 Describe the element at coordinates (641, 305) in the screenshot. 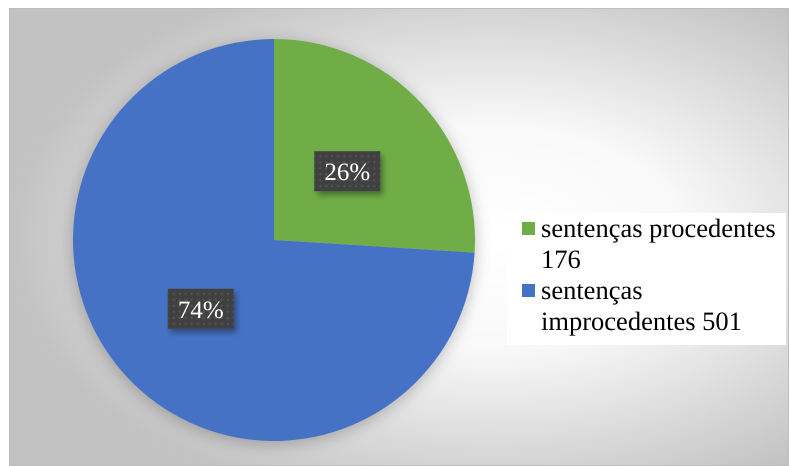

I see `legend-label: sentenças improcedentes 501` at that location.